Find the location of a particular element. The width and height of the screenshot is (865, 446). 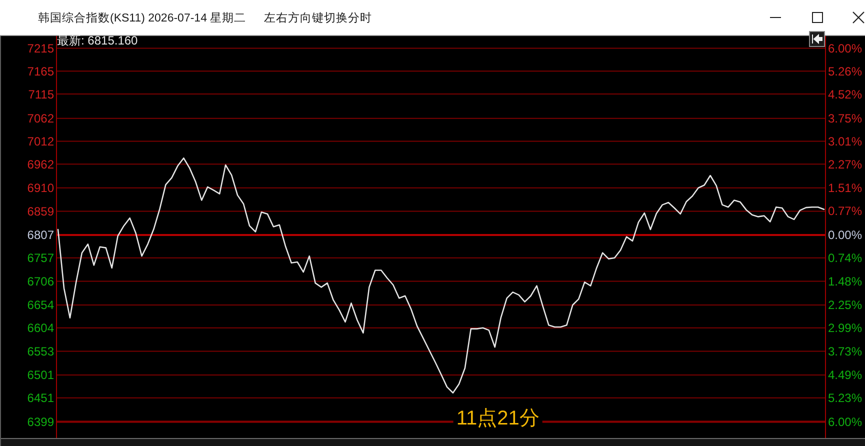

y-tick-label: 6859 is located at coordinates (40, 211).